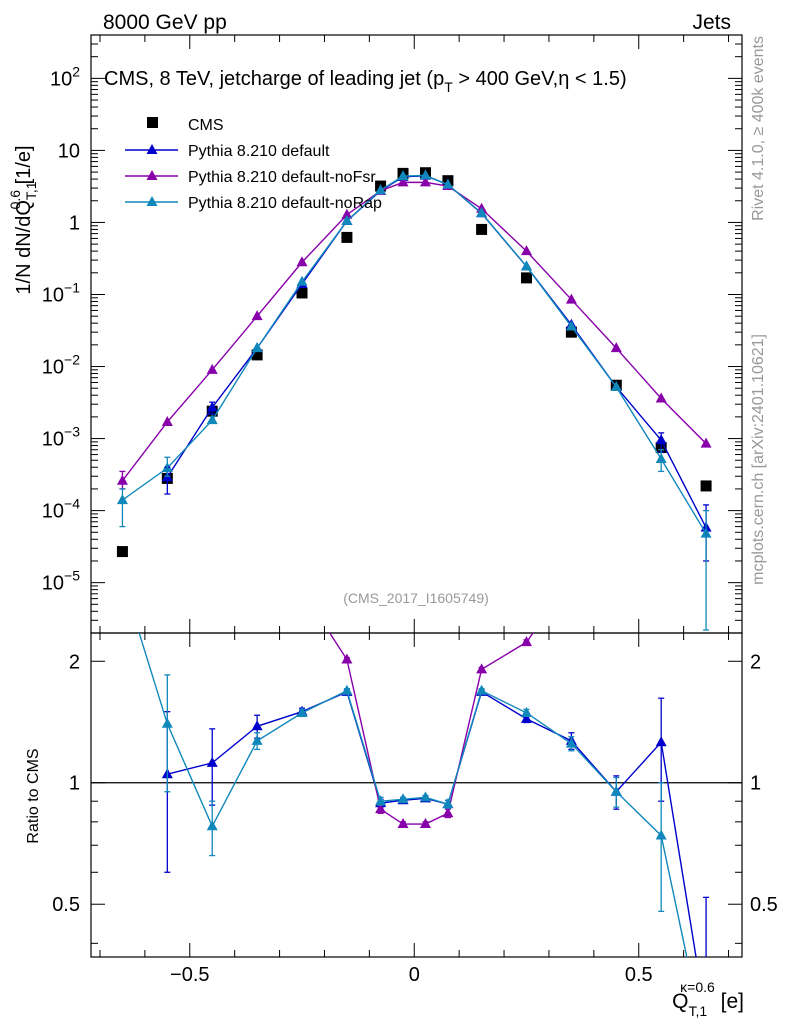  Describe the element at coordinates (729, 1001) in the screenshot. I see `x-axis-label-unit: [e]` at that location.